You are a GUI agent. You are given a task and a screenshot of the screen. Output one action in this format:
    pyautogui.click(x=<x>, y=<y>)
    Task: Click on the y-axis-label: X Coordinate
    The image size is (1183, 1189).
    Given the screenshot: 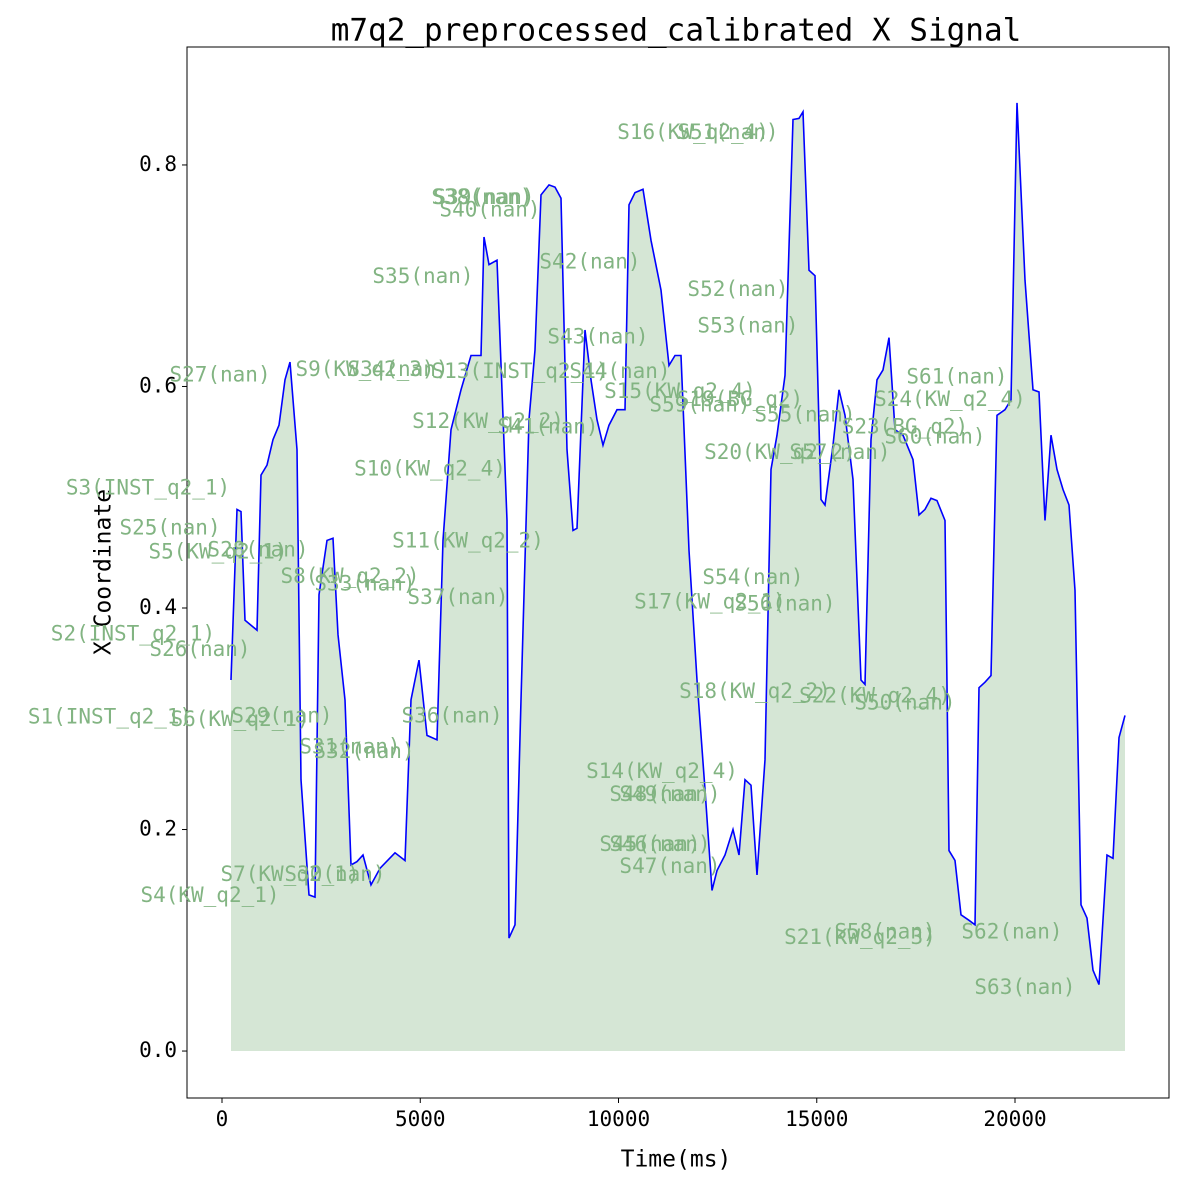 What is the action you would take?
    pyautogui.click(x=104, y=572)
    